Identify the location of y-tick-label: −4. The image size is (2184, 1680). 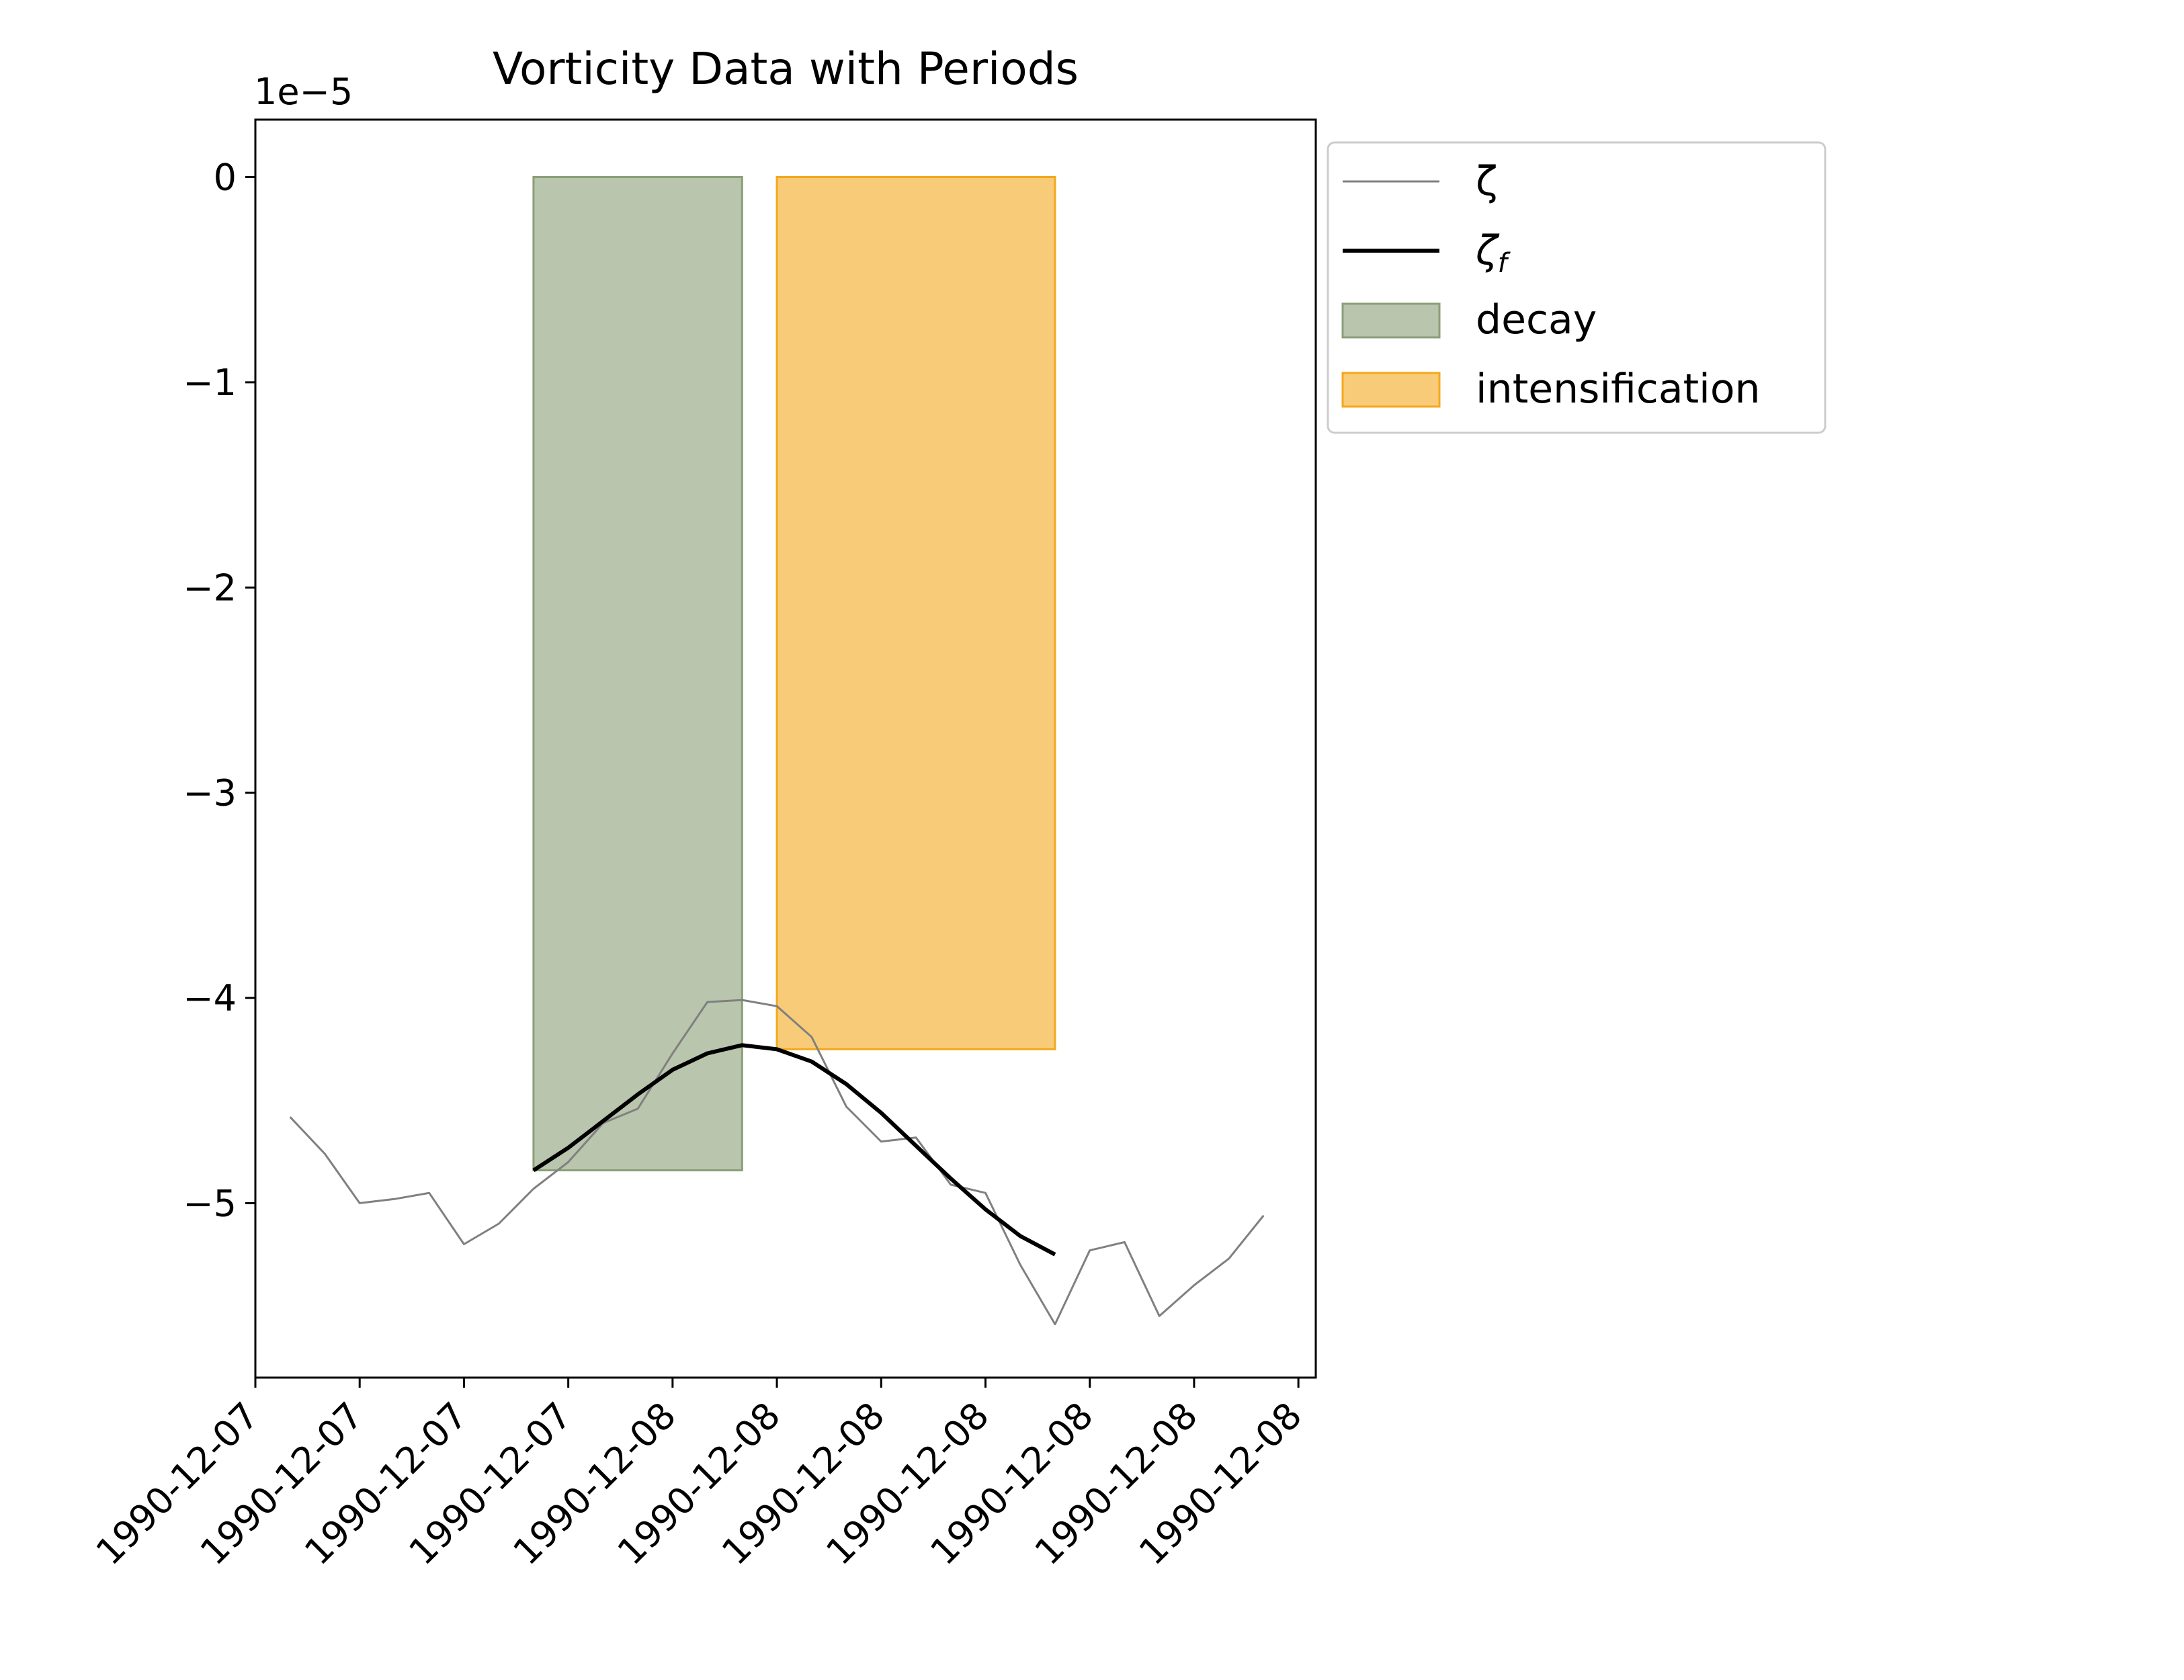
(210, 998).